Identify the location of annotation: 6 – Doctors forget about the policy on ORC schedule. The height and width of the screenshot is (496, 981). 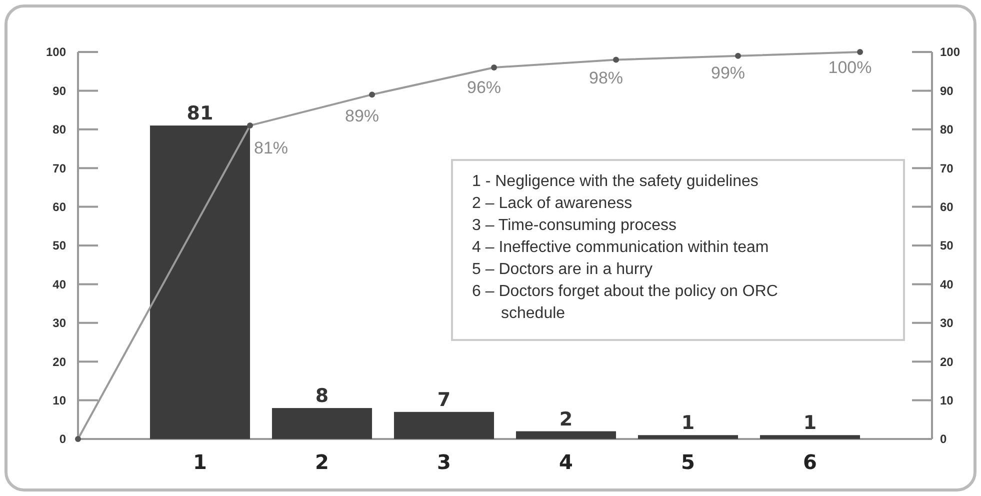
(625, 302).